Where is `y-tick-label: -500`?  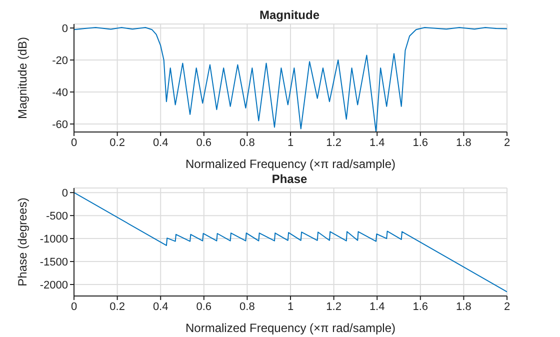 y-tick-label: -500 is located at coordinates (57, 216).